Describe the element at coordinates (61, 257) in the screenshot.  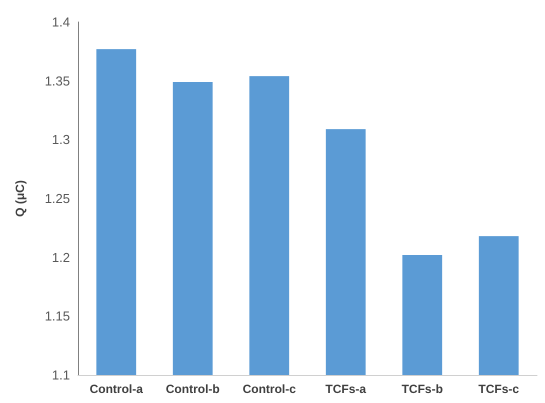
I see `y-tick-label: 1.2` at that location.